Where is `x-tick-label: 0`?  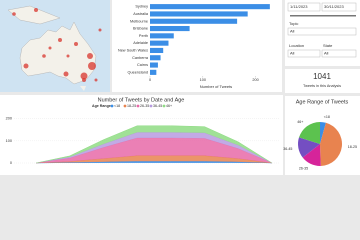
x-tick-label: 0 is located at coordinates (150, 80).